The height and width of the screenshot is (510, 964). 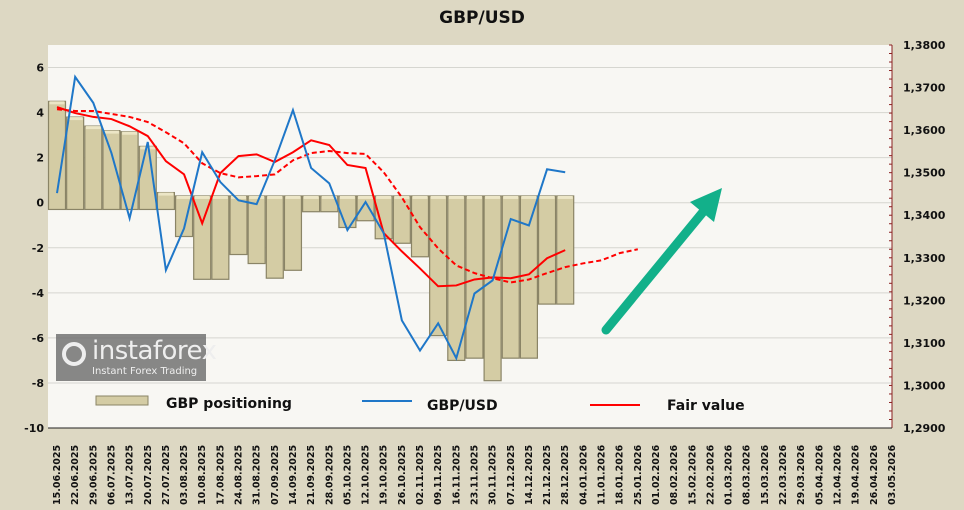 I want to click on x-tick-label: 22.06.2025, so click(x=75, y=475).